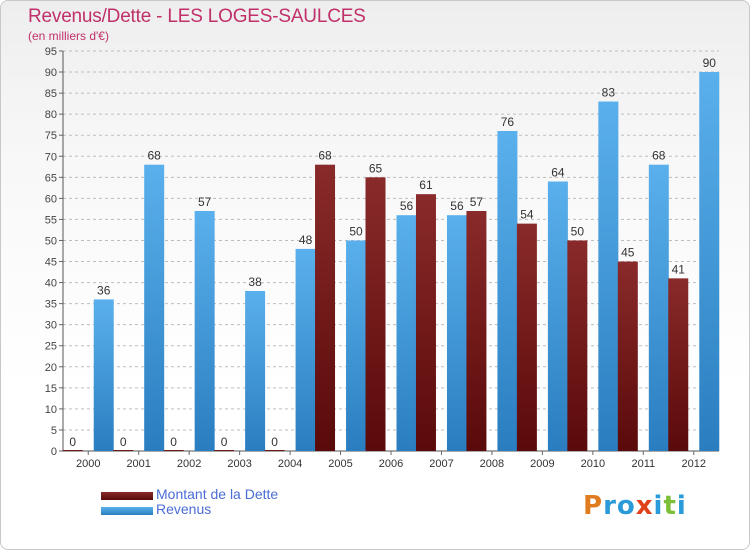 This screenshot has height=550, width=750. Describe the element at coordinates (609, 93) in the screenshot. I see `data-label: 83` at that location.